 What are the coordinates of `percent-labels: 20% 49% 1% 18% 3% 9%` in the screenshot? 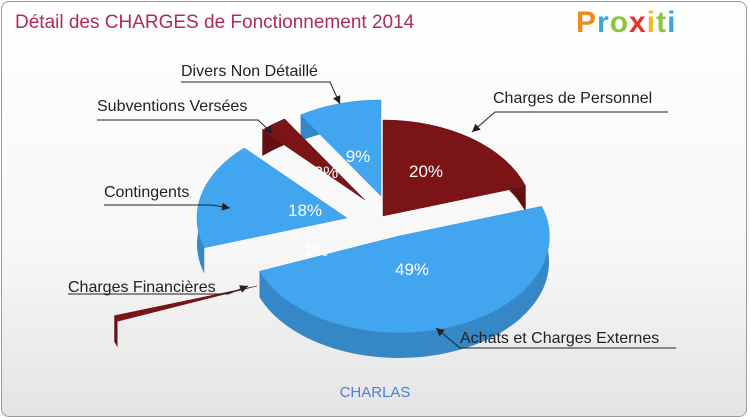 It's located at (365, 213).